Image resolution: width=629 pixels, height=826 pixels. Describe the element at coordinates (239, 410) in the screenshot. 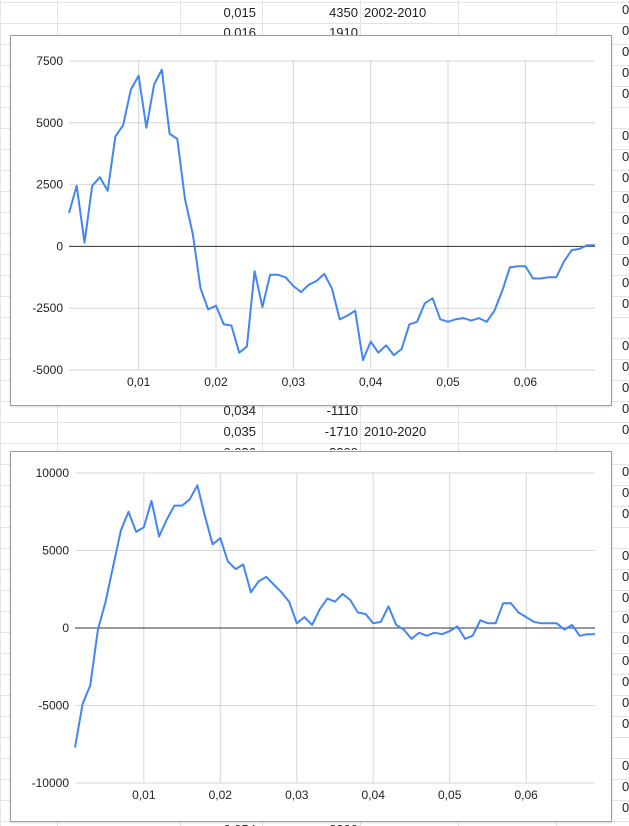

I see `cell-x: 0,034` at that location.